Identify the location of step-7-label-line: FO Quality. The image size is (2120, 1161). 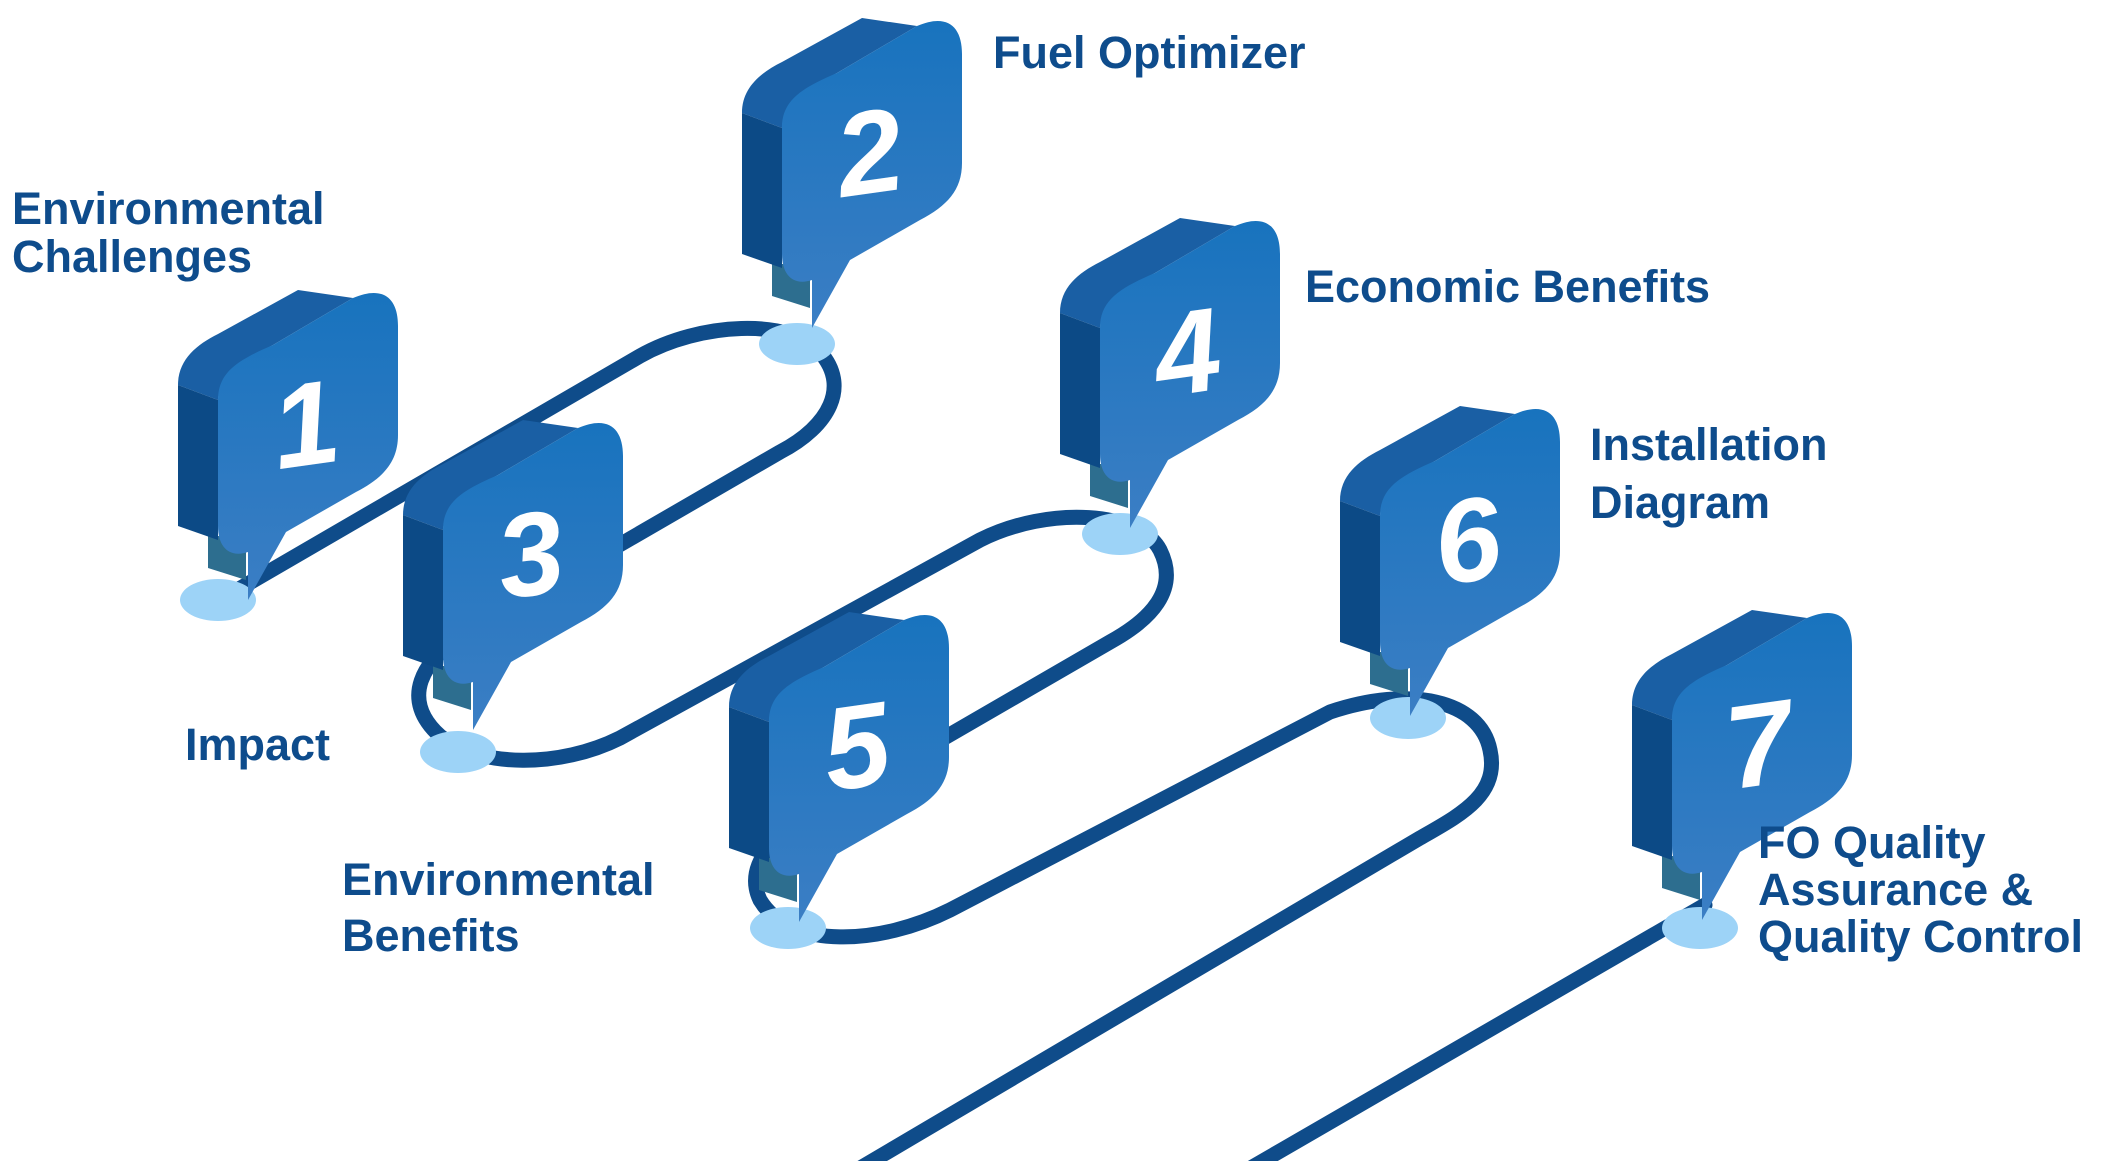
(1872, 842).